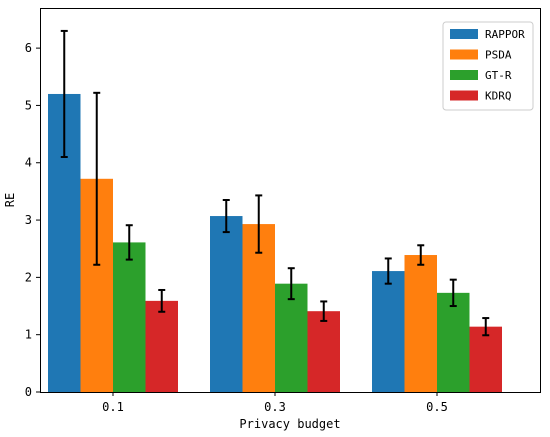 The width and height of the screenshot is (550, 437). What do you see at coordinates (498, 96) in the screenshot?
I see `legend-label: KDRQ` at bounding box center [498, 96].